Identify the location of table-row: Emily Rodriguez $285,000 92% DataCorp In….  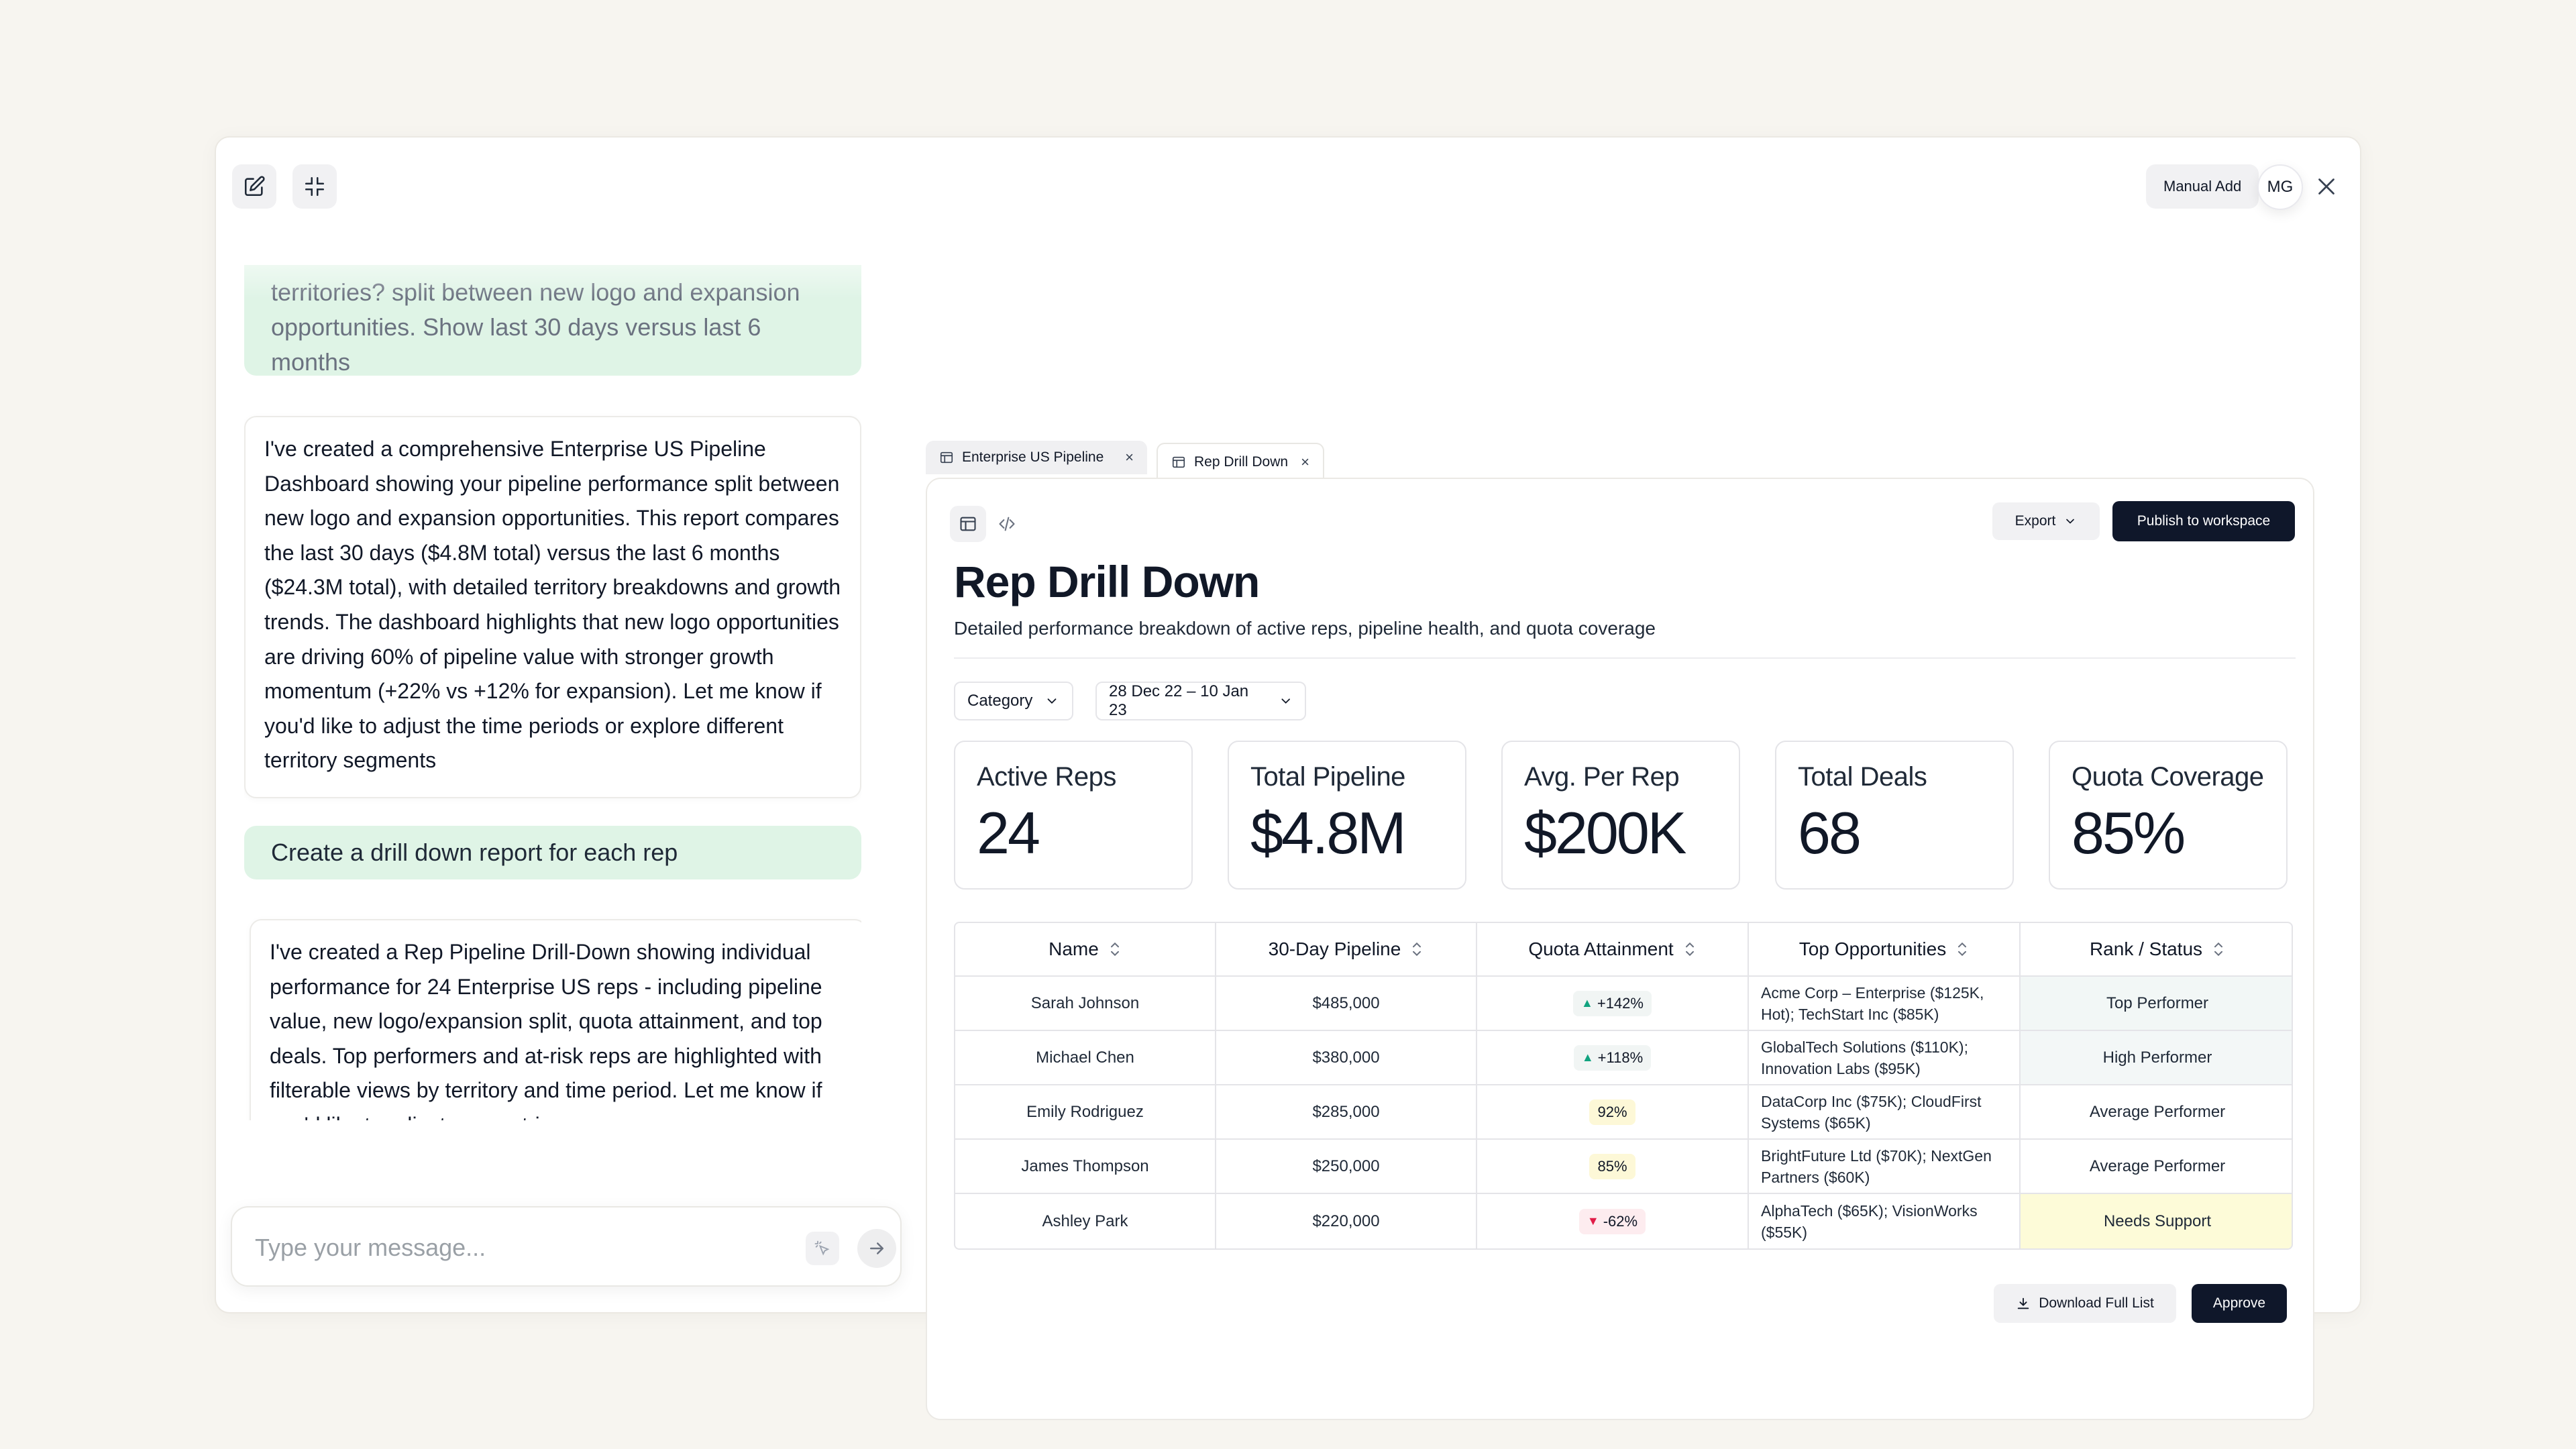
(1623, 1112).